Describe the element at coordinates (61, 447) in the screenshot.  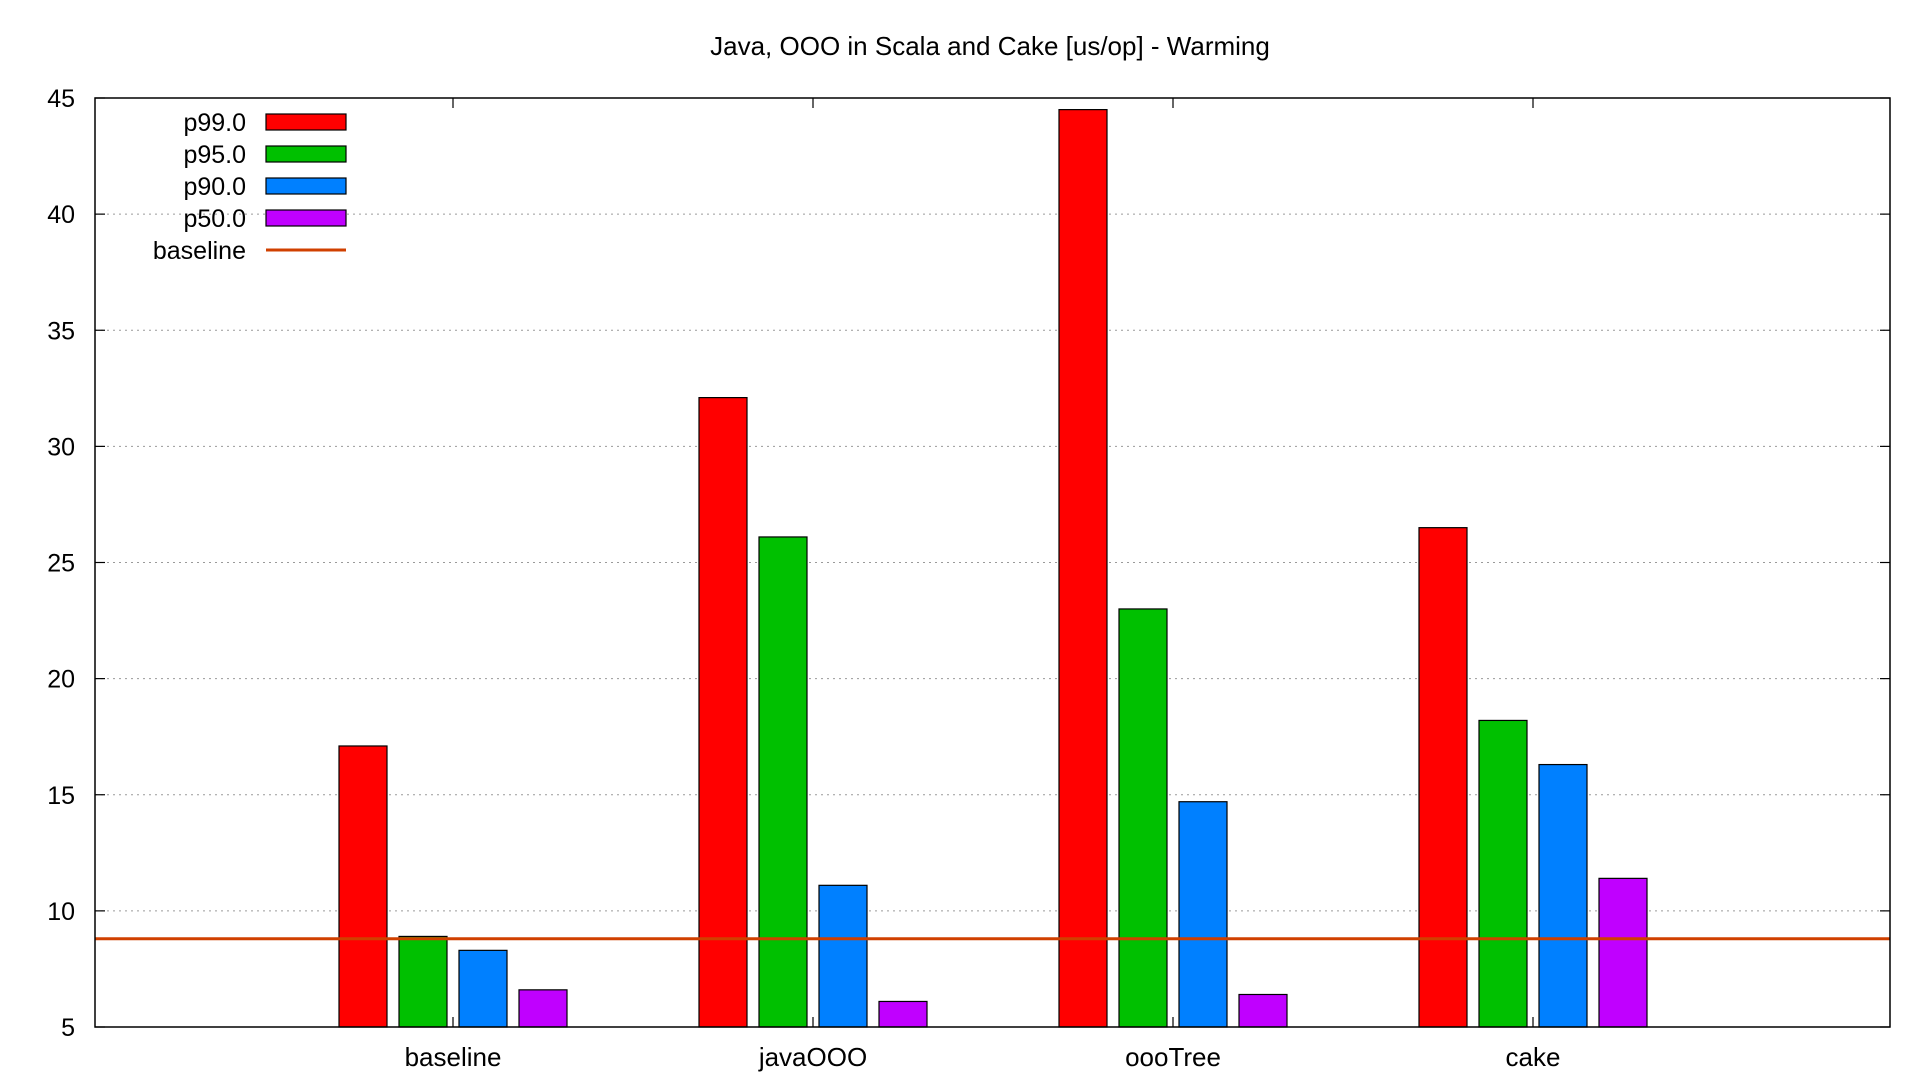
I see `y-tick-label: 30` at that location.